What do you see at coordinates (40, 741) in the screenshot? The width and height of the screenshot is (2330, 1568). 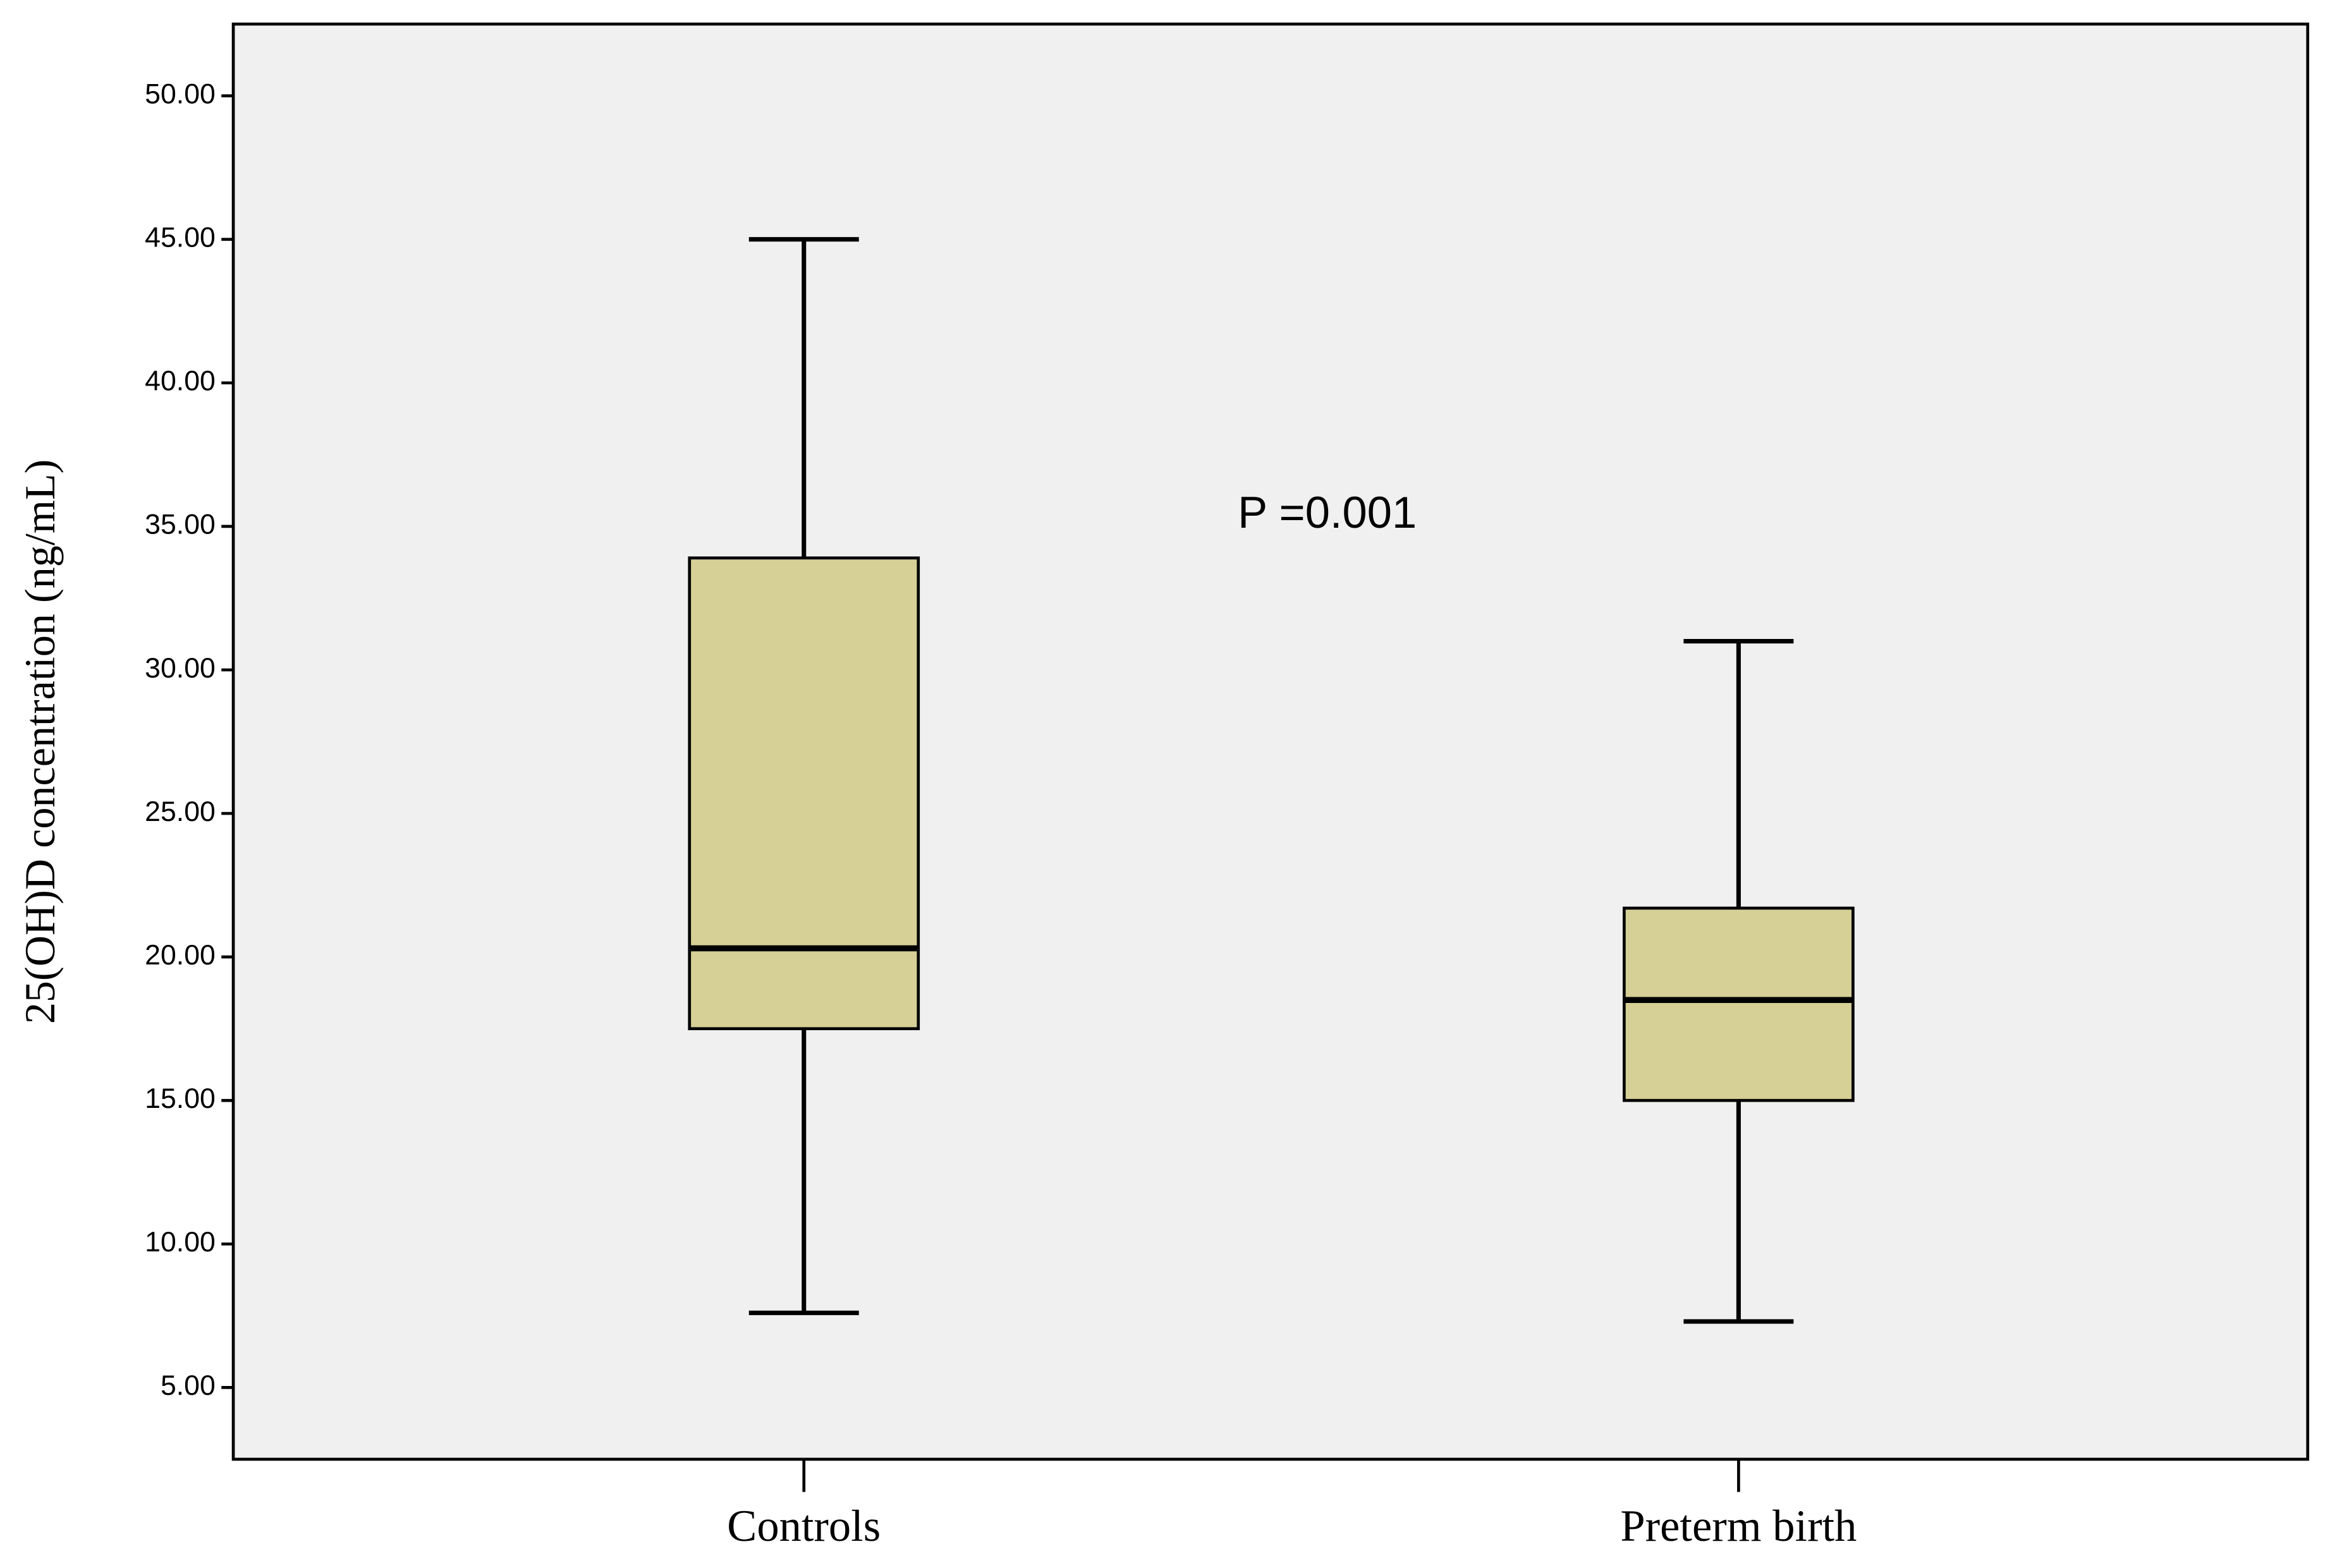 I see `y-axis-label: 25(OH)D concentration (ng/mL)` at bounding box center [40, 741].